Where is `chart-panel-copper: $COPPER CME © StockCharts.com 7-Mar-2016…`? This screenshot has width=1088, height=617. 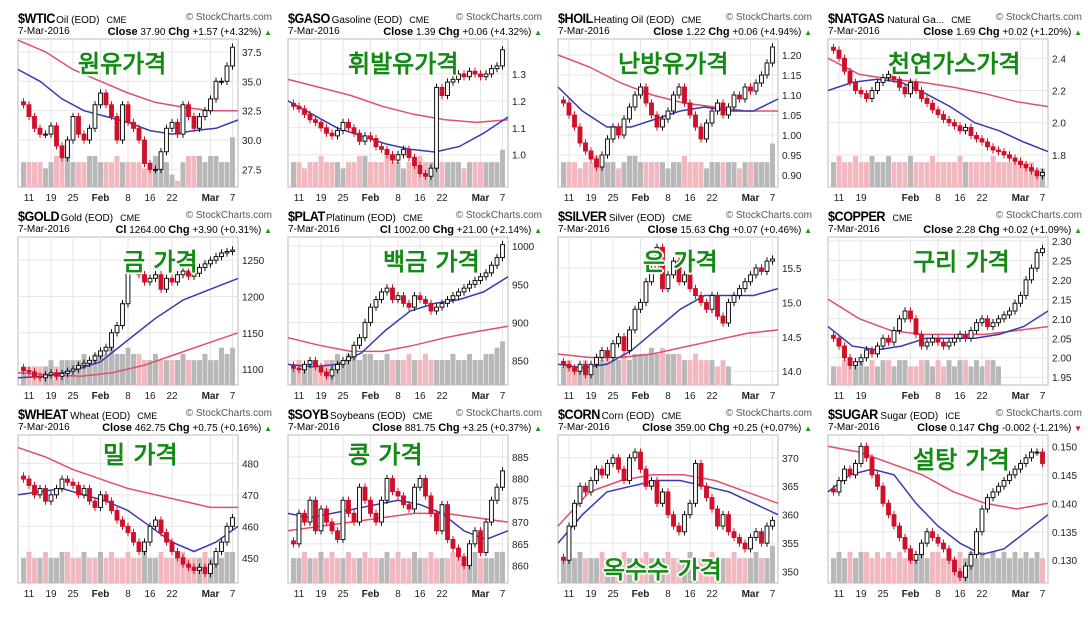
chart-panel-copper: $COPPER CME © StockCharts.com 7-Mar-2016… is located at coordinates (957, 306).